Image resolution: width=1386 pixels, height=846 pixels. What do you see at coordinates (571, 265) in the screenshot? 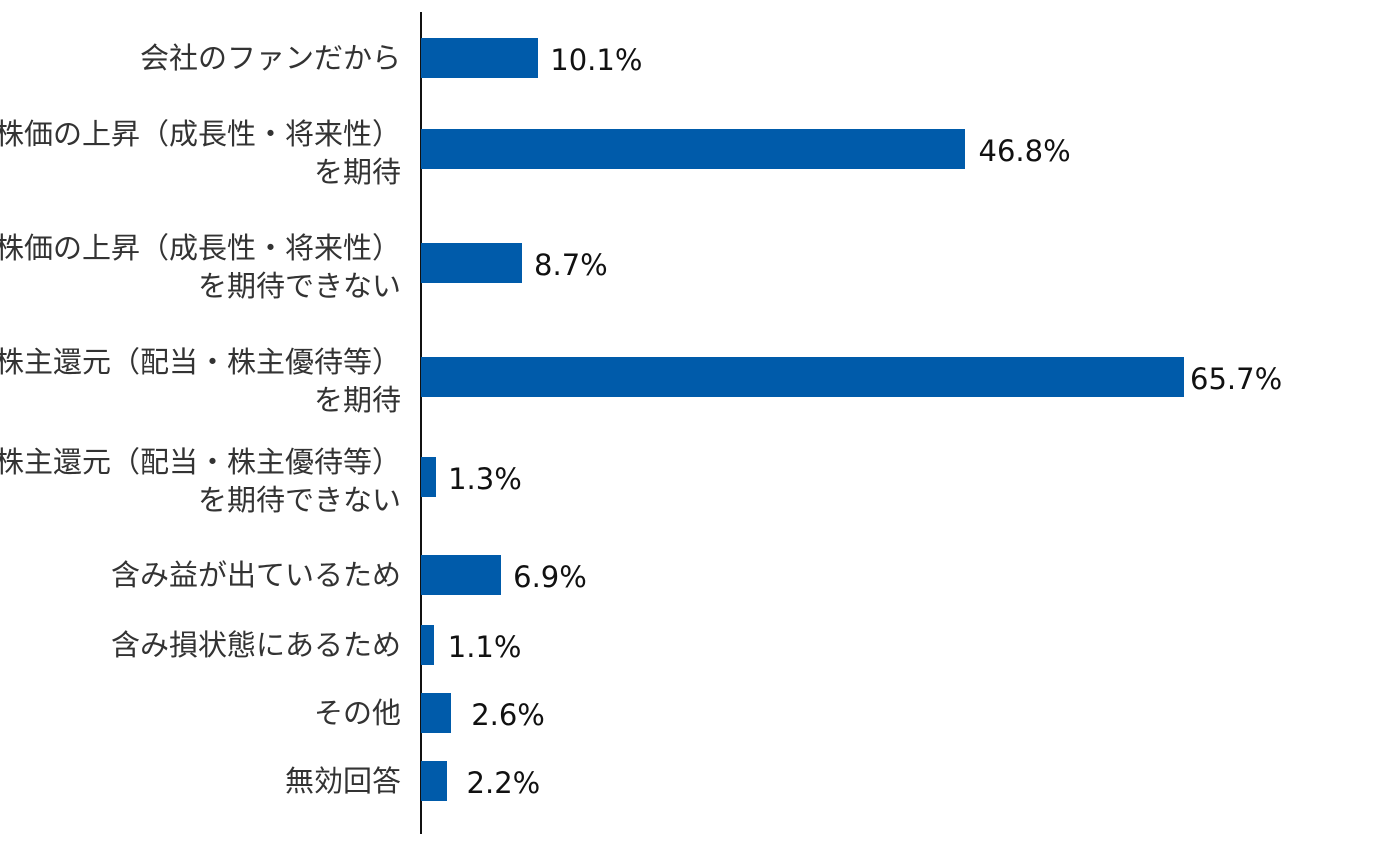
I see `value-label: 8.7%` at bounding box center [571, 265].